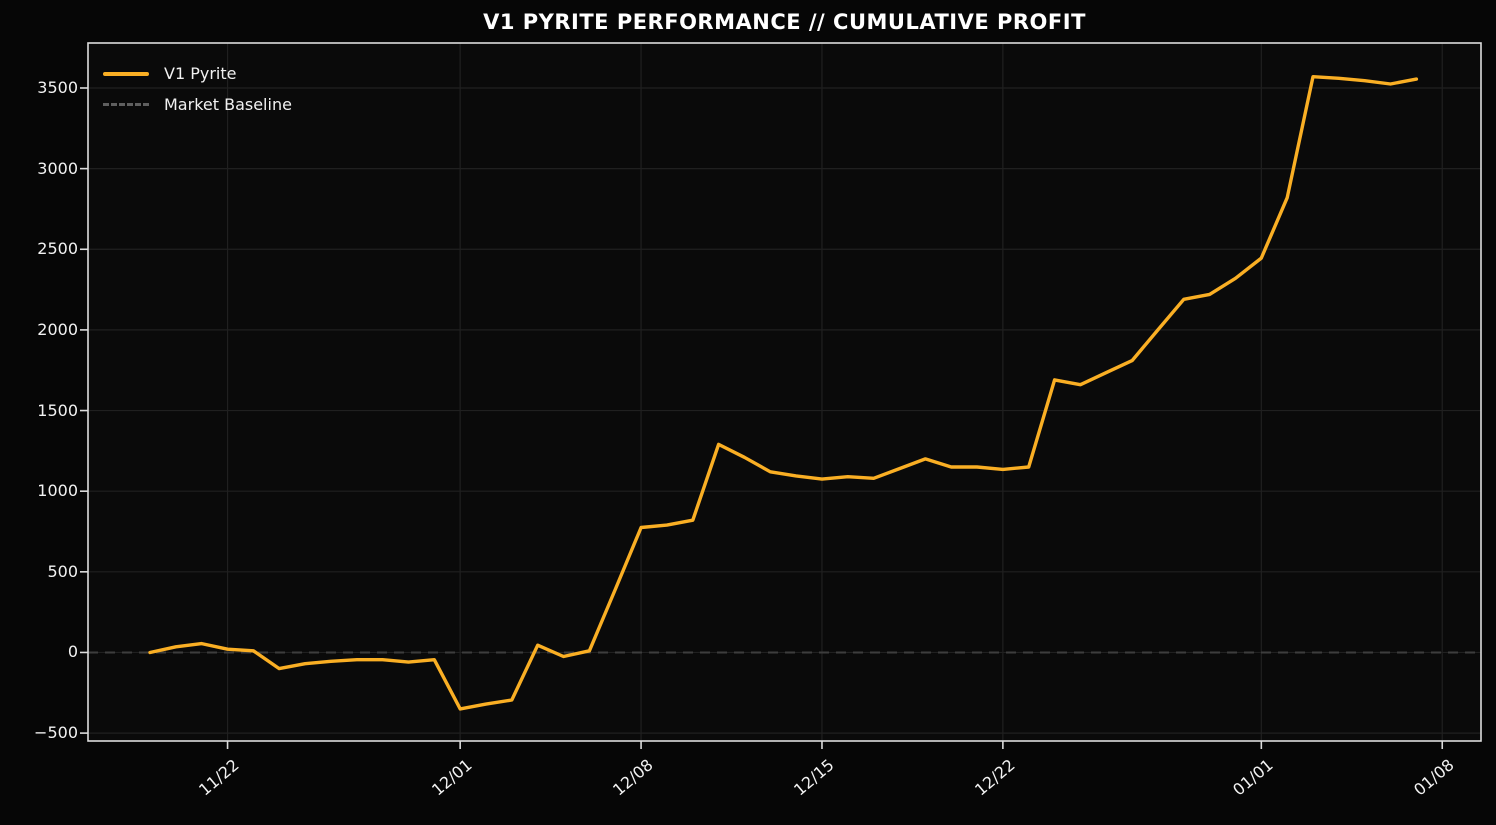 This screenshot has height=825, width=1496. Describe the element at coordinates (57, 491) in the screenshot. I see `y-tick-label: 1000` at that location.